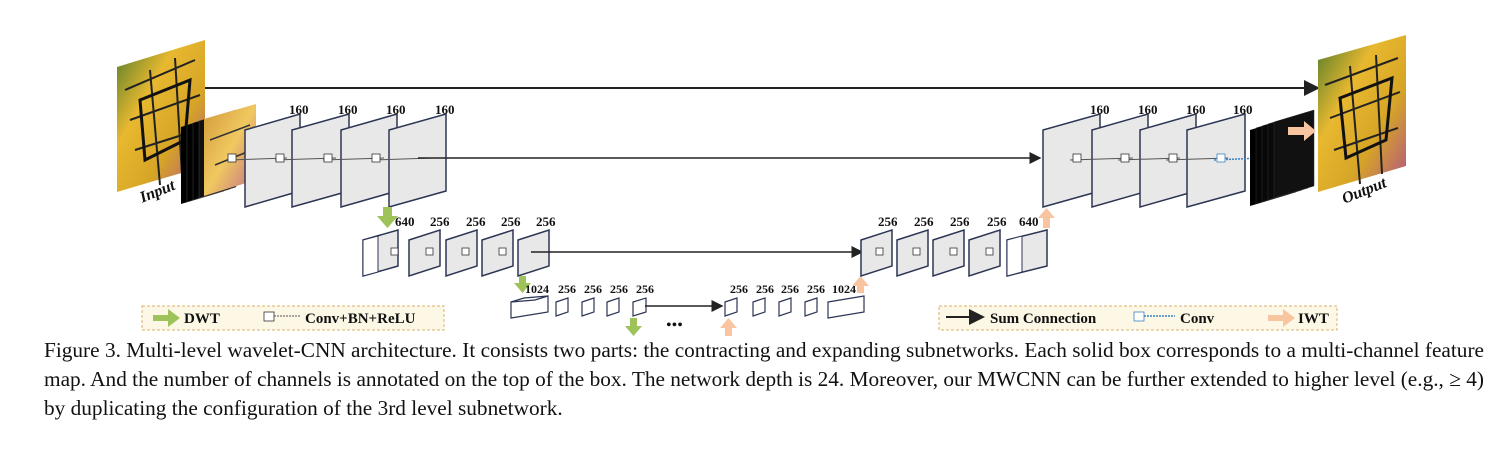  I want to click on level2-left-channel-5: 256, so click(546, 221).